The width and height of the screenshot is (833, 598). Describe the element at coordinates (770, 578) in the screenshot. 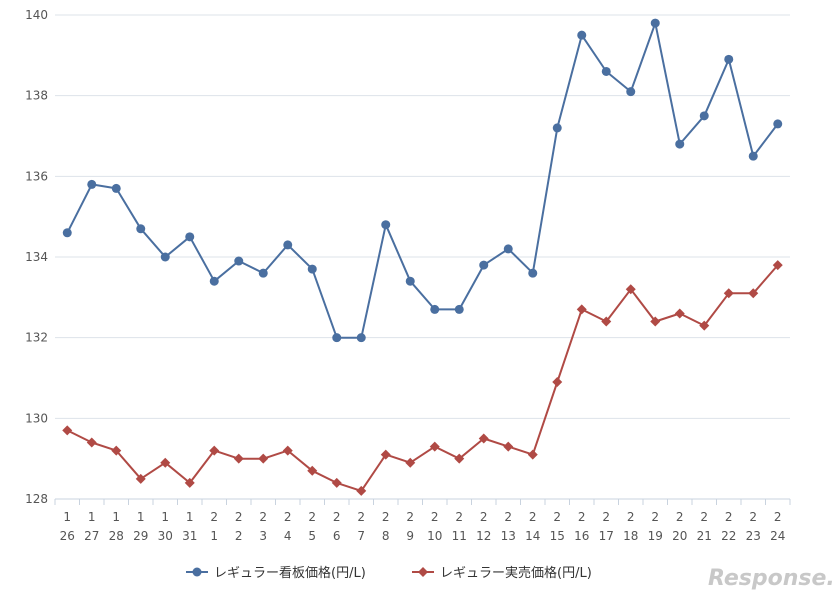

I see `response-watermark: Response.` at that location.